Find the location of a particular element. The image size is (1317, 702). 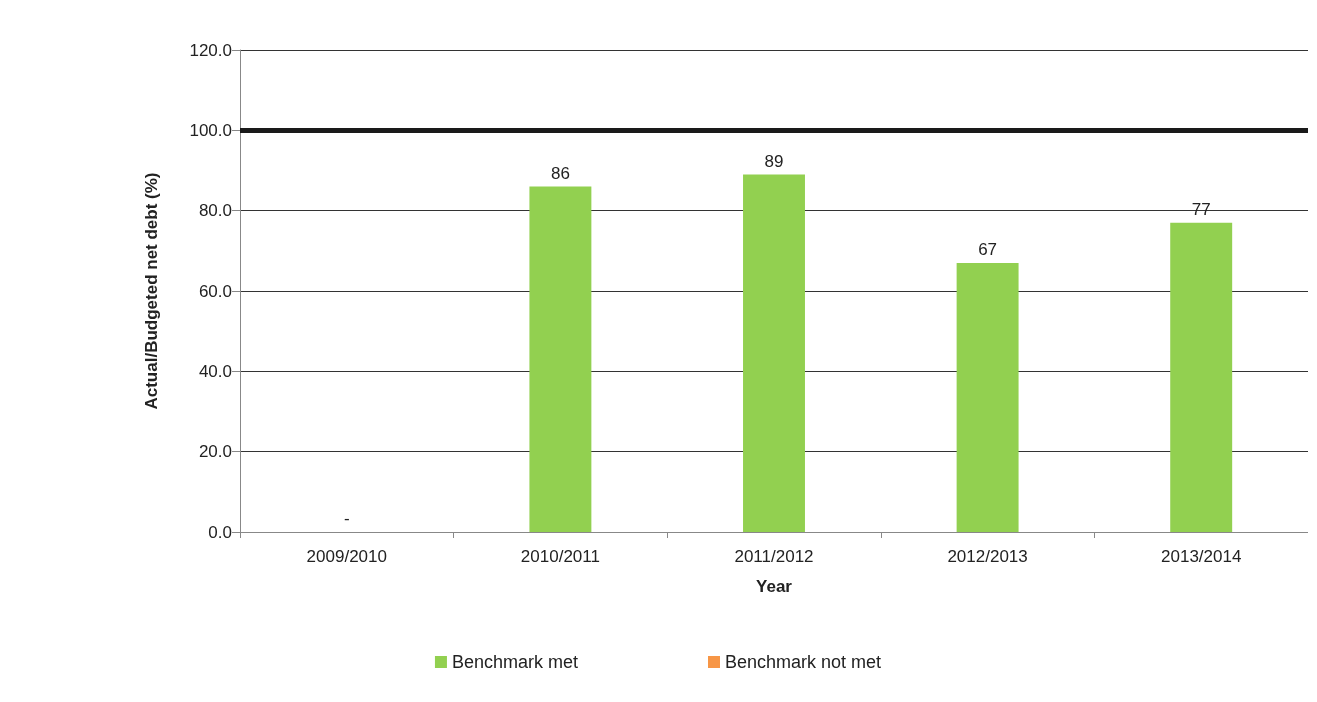

y-tick-label: 40.0 is located at coordinates (215, 371).